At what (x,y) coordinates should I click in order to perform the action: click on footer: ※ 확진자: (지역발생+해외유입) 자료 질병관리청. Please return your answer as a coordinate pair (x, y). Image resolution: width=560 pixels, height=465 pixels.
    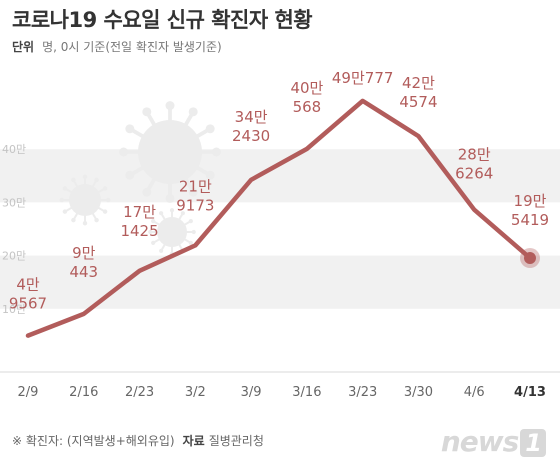
    Looking at the image, I should click on (138, 440).